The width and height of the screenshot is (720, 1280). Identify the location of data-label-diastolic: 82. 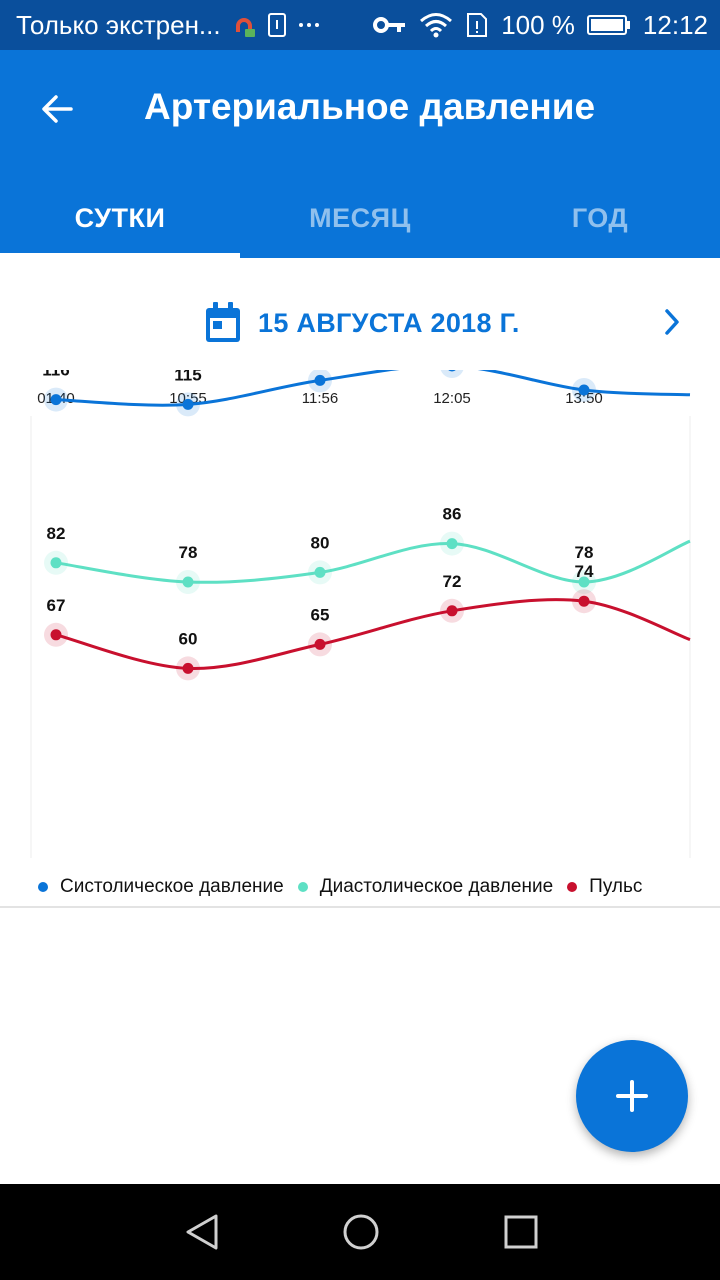
(56, 533).